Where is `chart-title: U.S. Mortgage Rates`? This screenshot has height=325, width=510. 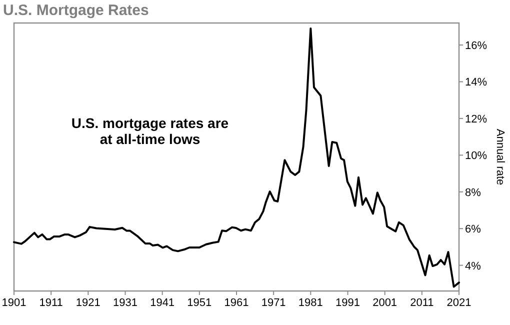 chart-title: U.S. Mortgage Rates is located at coordinates (76, 10).